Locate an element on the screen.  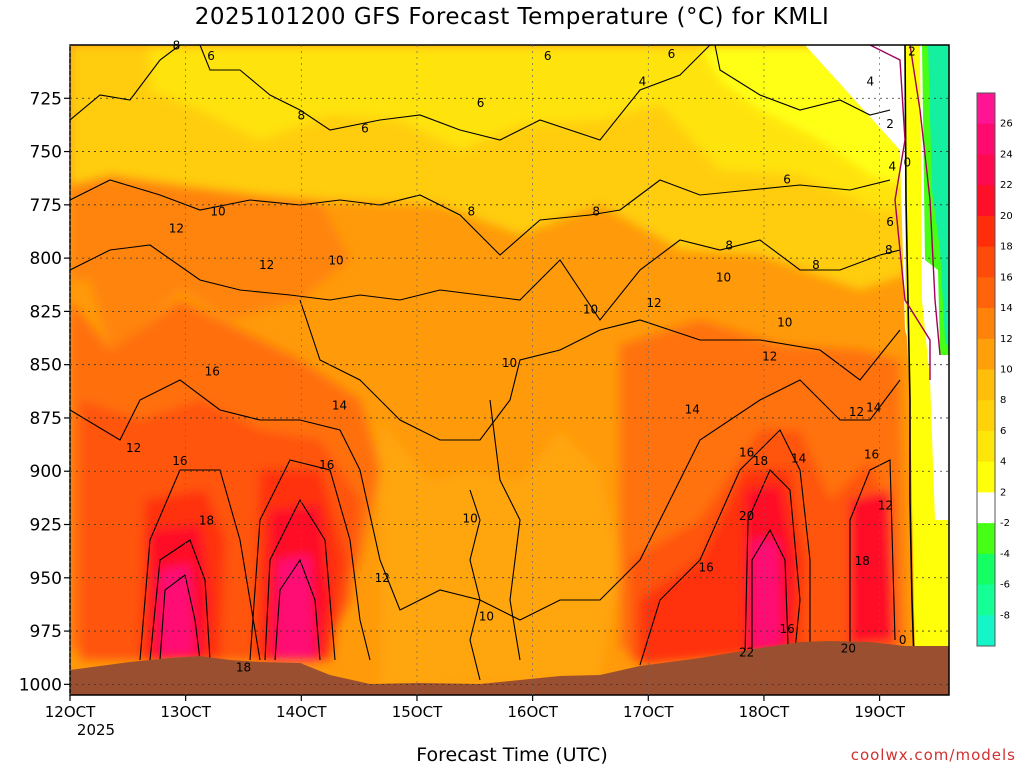
contour-18-west is located at coordinates (180, 600).